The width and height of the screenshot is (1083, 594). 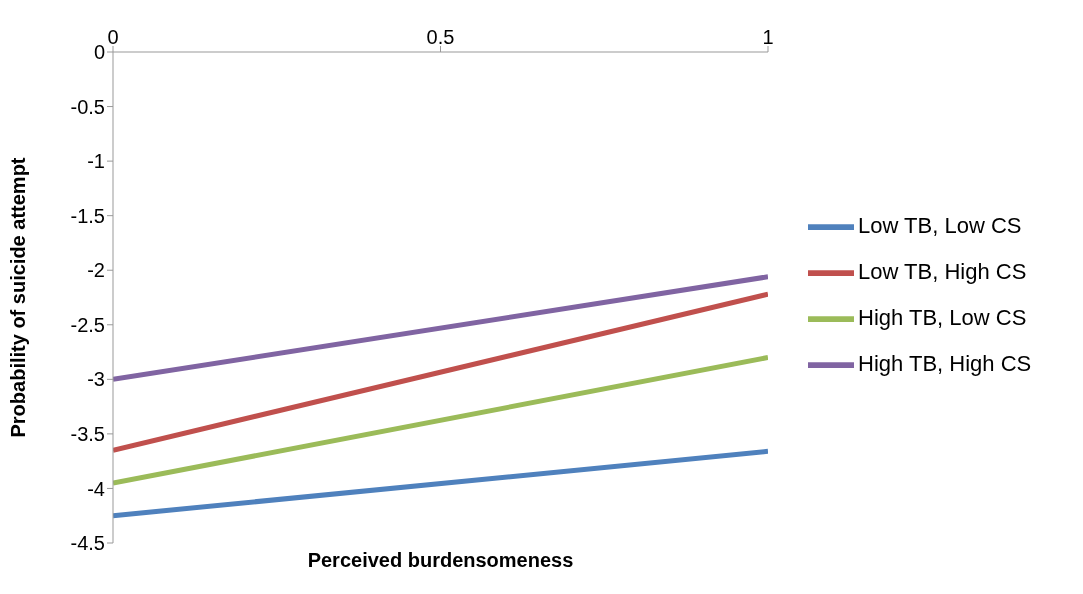 What do you see at coordinates (87, 106) in the screenshot?
I see `y-tick-label: -0.5` at bounding box center [87, 106].